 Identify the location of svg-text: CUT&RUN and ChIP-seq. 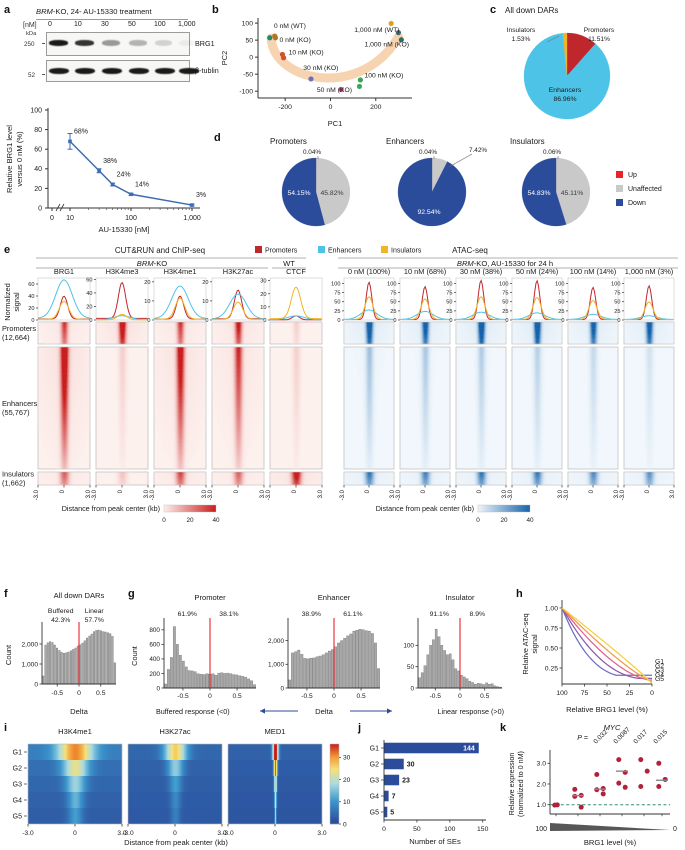
(160, 250).